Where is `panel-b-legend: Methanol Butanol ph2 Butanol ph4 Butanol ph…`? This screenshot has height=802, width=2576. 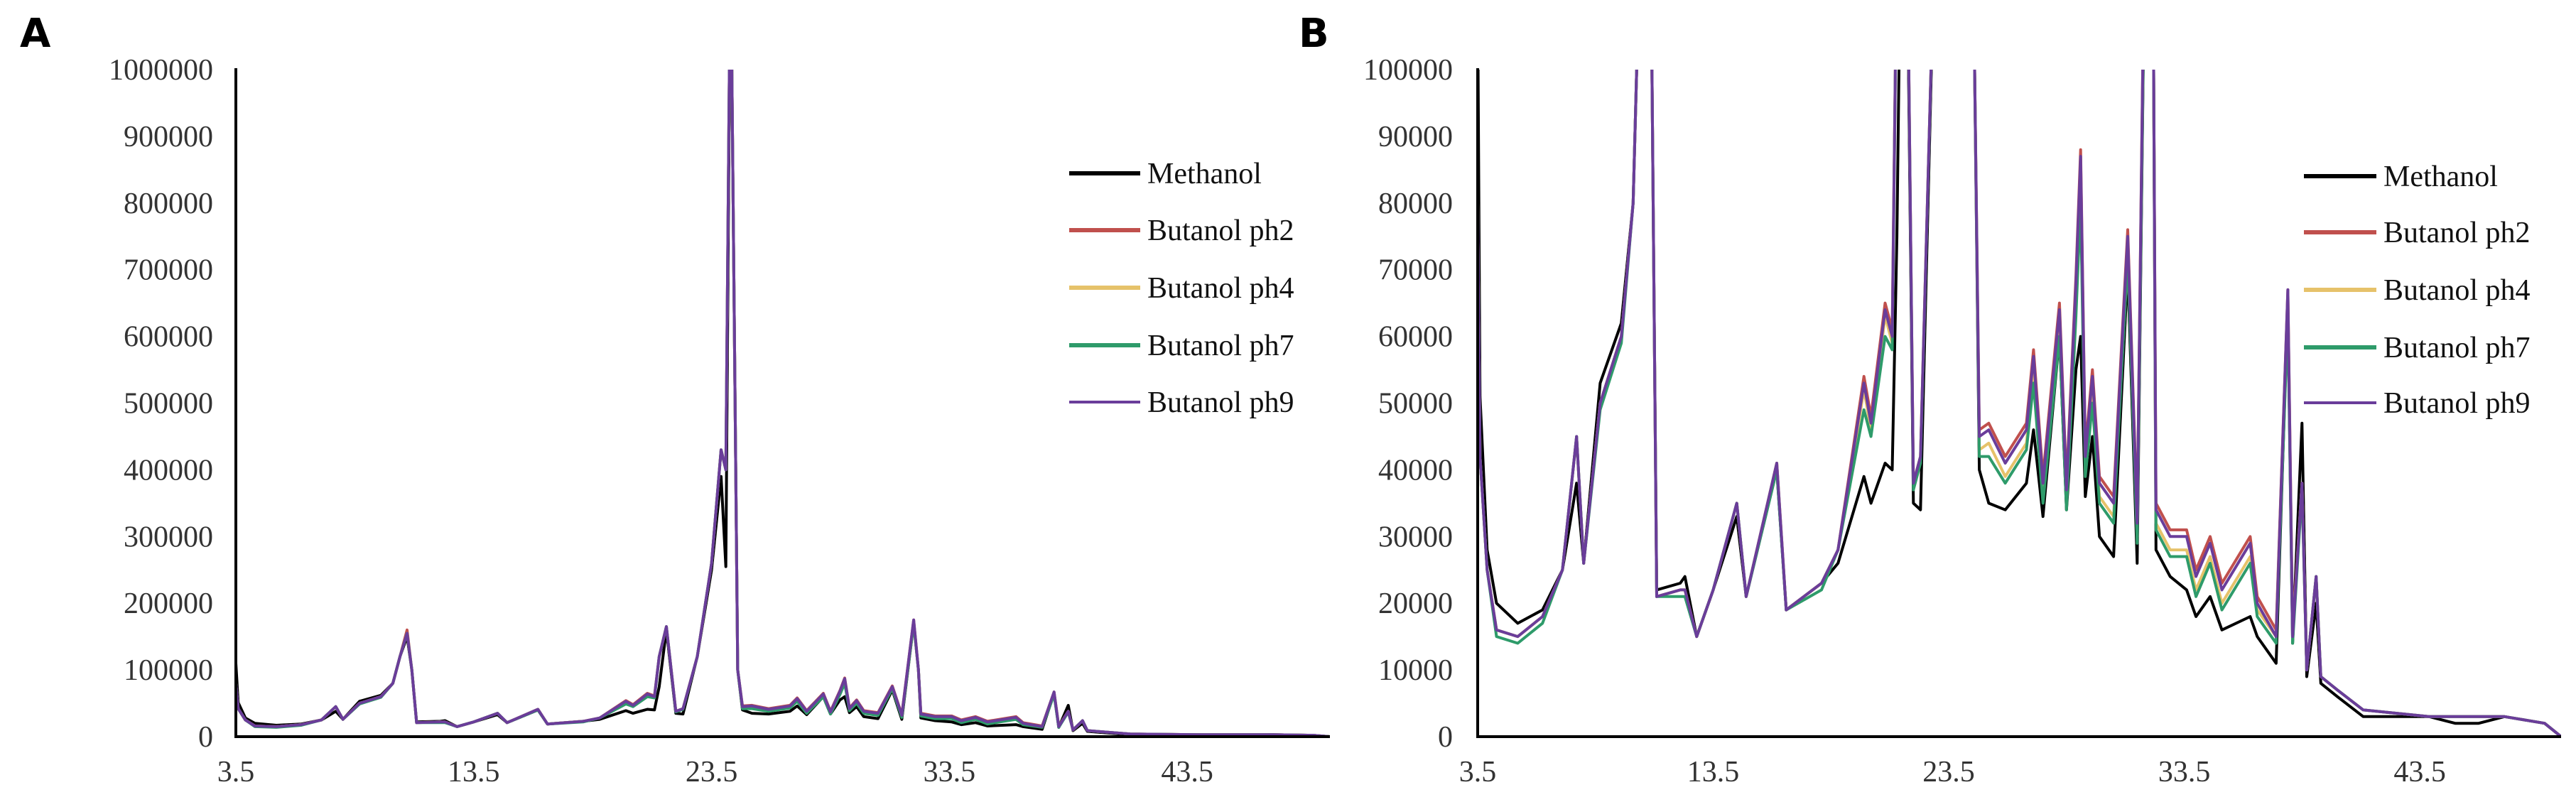
panel-b-legend: Methanol Butanol ph2 Butanol ph4 Butanol ph… is located at coordinates (2417, 290).